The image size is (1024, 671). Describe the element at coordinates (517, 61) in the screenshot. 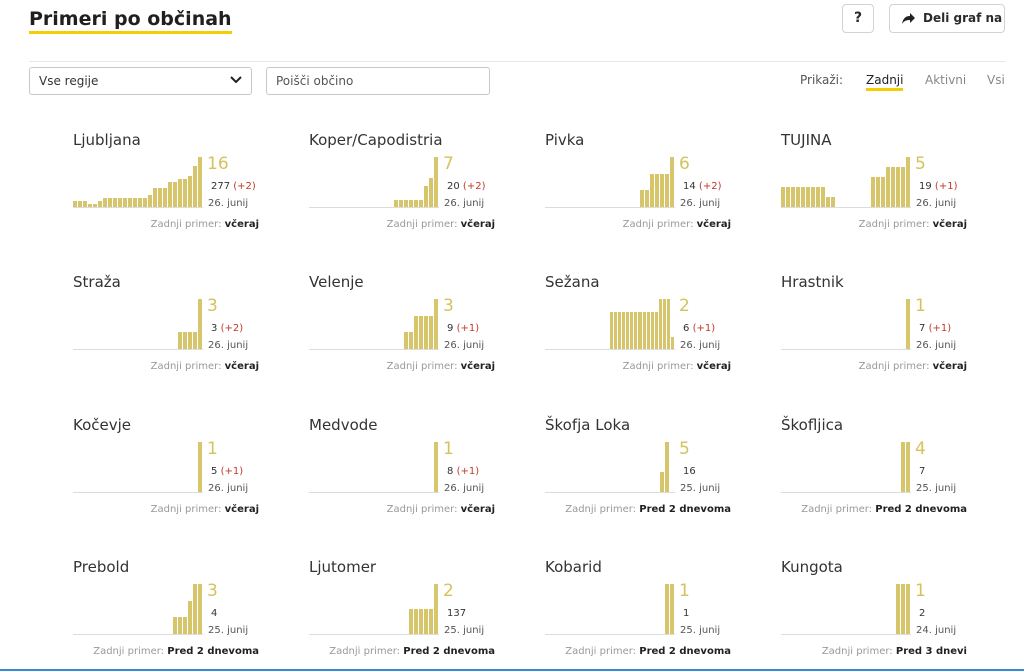

I see `header-divider` at that location.